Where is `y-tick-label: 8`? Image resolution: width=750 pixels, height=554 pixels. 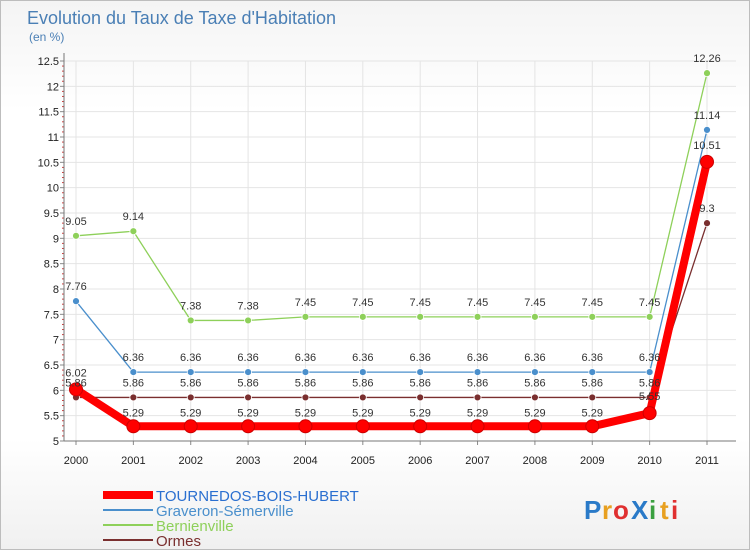
y-tick-label: 8 is located at coordinates (56, 290).